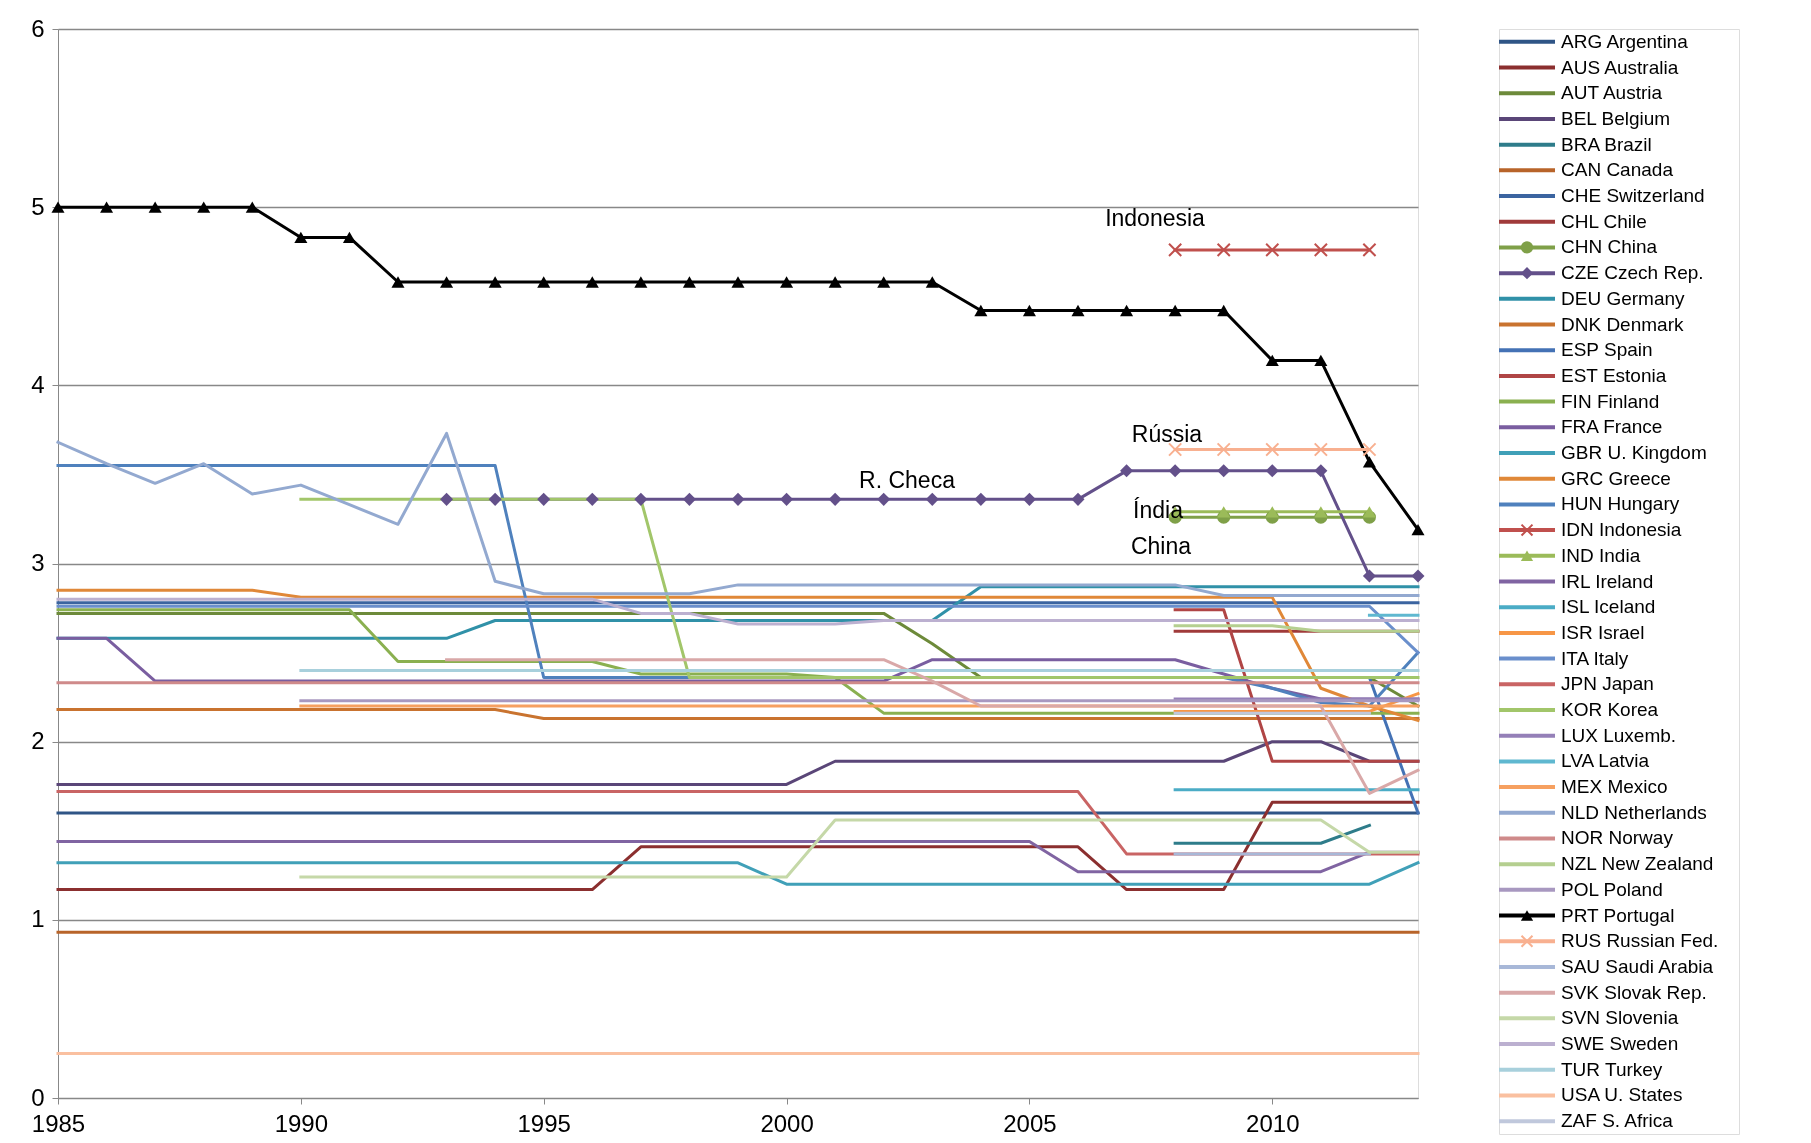 The height and width of the screenshot is (1143, 1811). I want to click on x-tick-label: 1985, so click(58, 1123).